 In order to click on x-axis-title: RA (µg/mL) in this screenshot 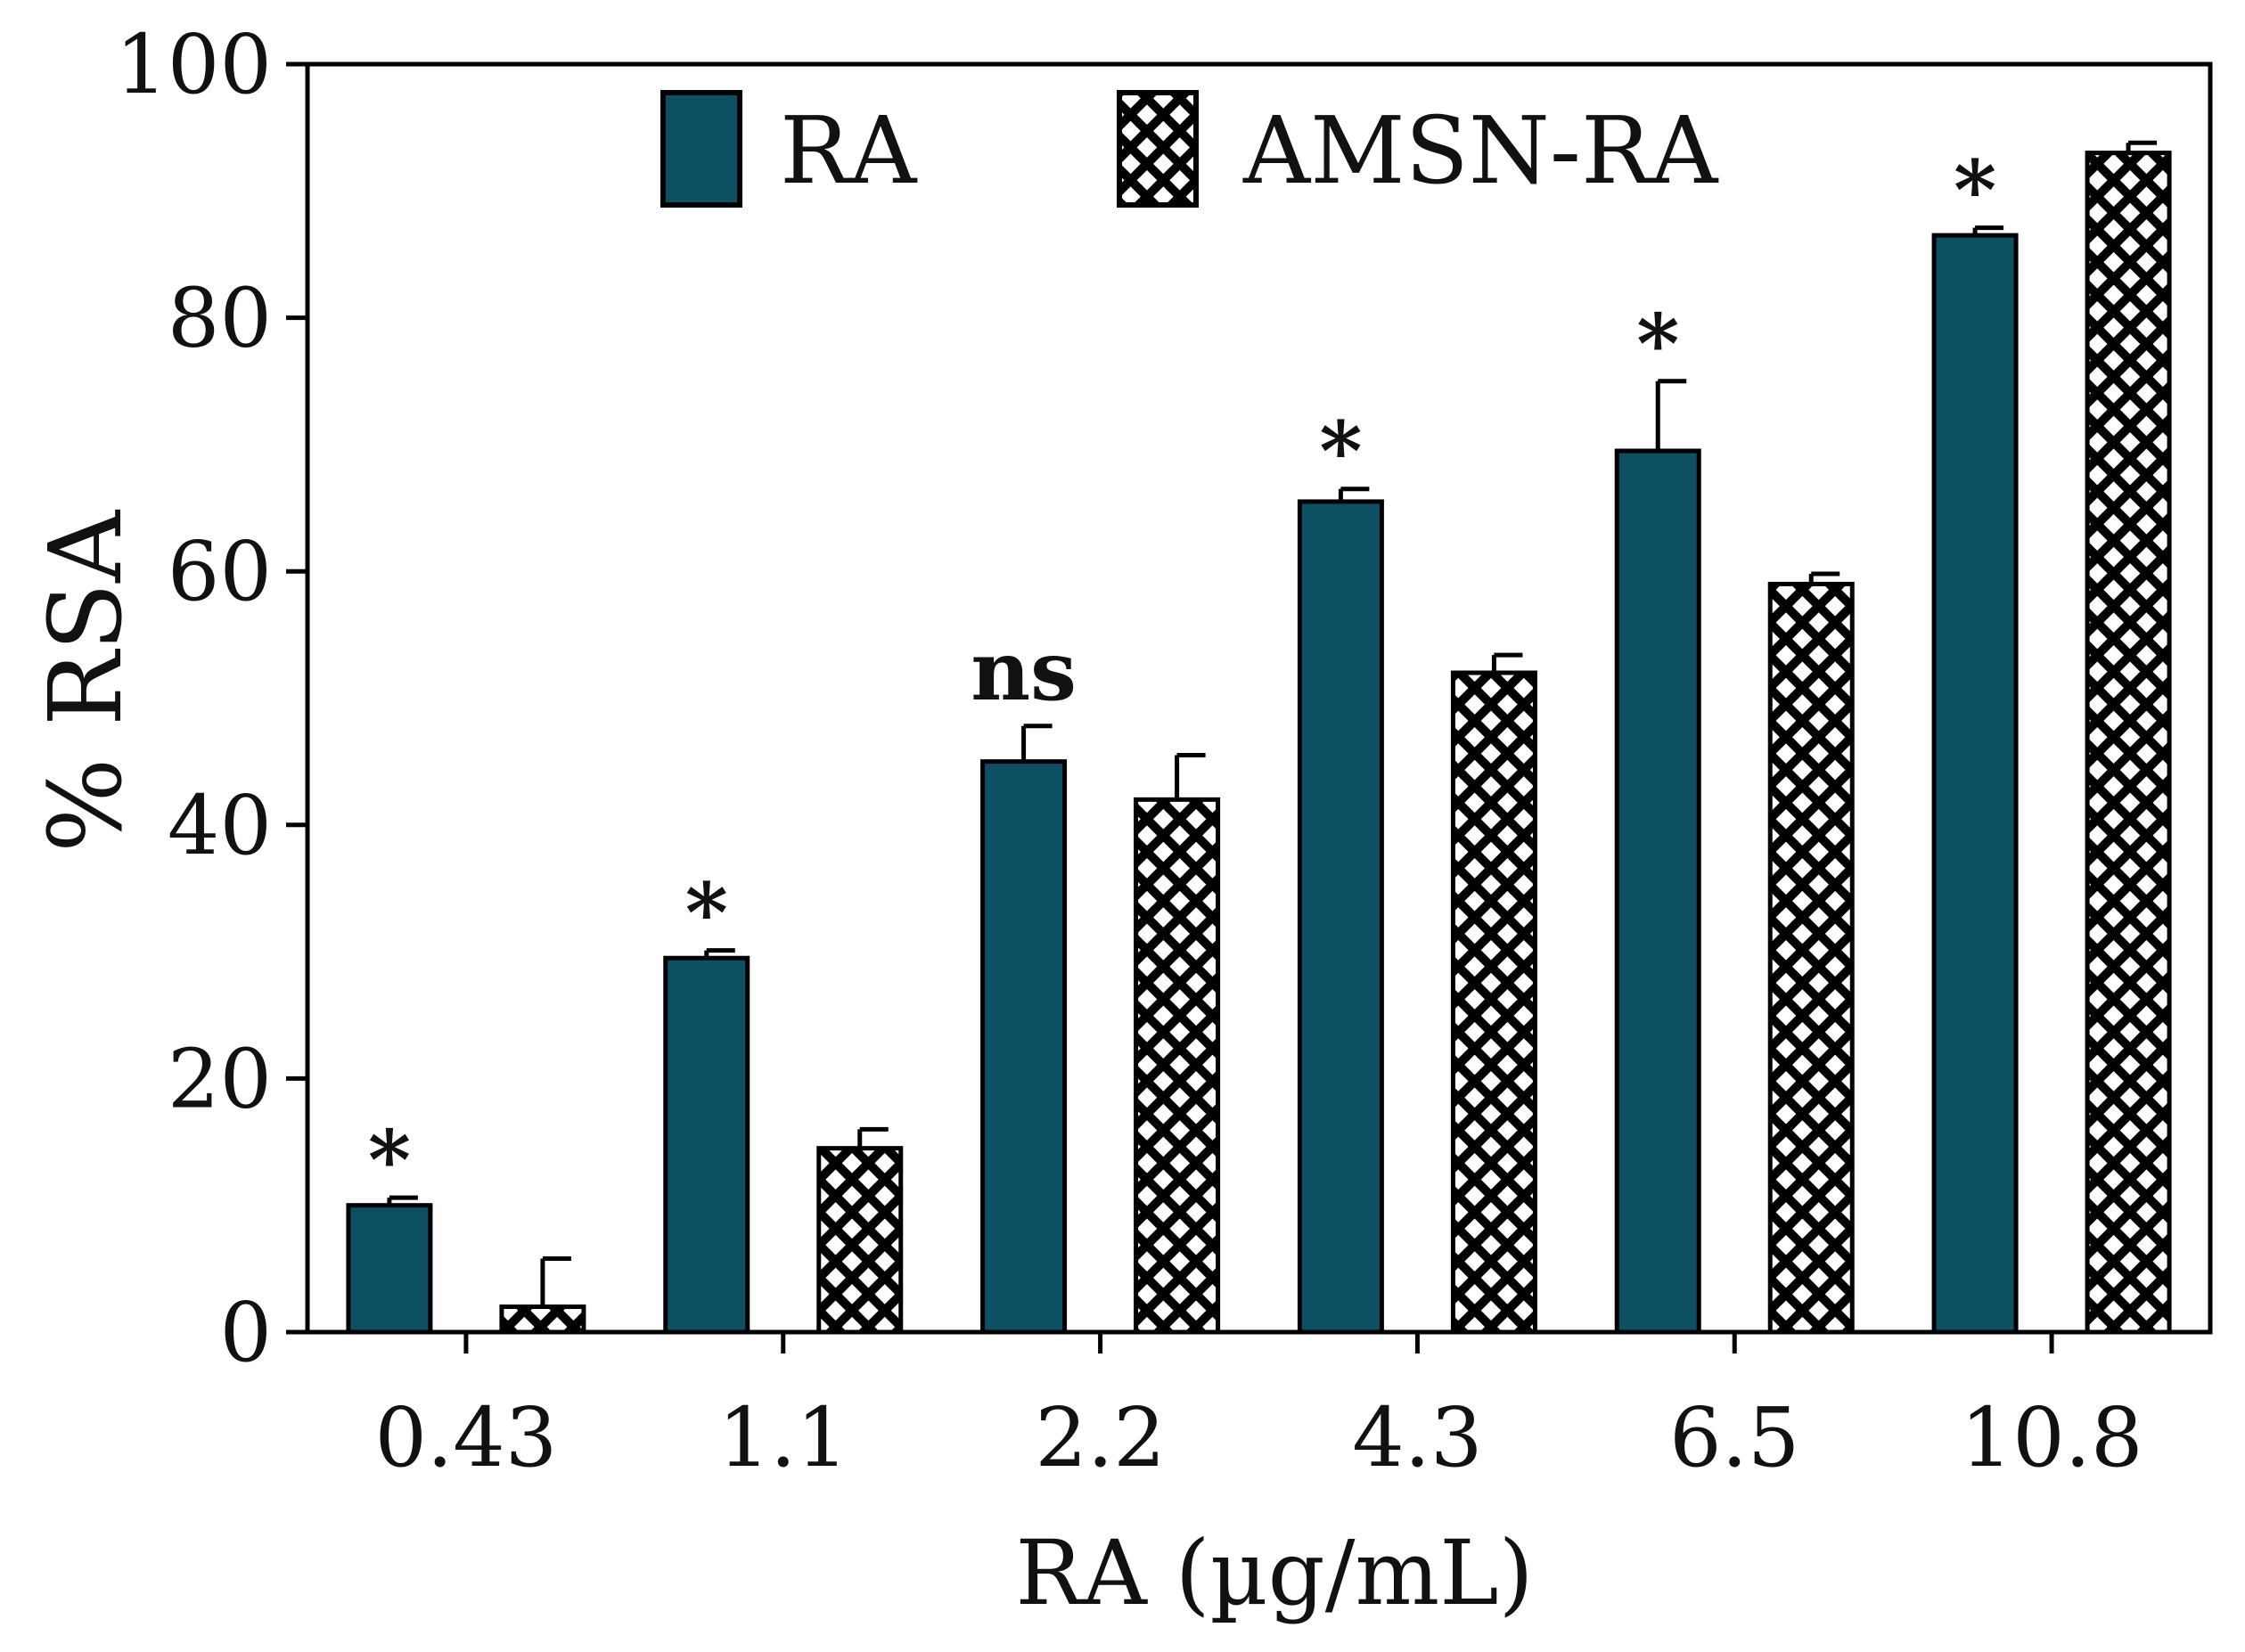, I will do `click(1274, 1573)`.